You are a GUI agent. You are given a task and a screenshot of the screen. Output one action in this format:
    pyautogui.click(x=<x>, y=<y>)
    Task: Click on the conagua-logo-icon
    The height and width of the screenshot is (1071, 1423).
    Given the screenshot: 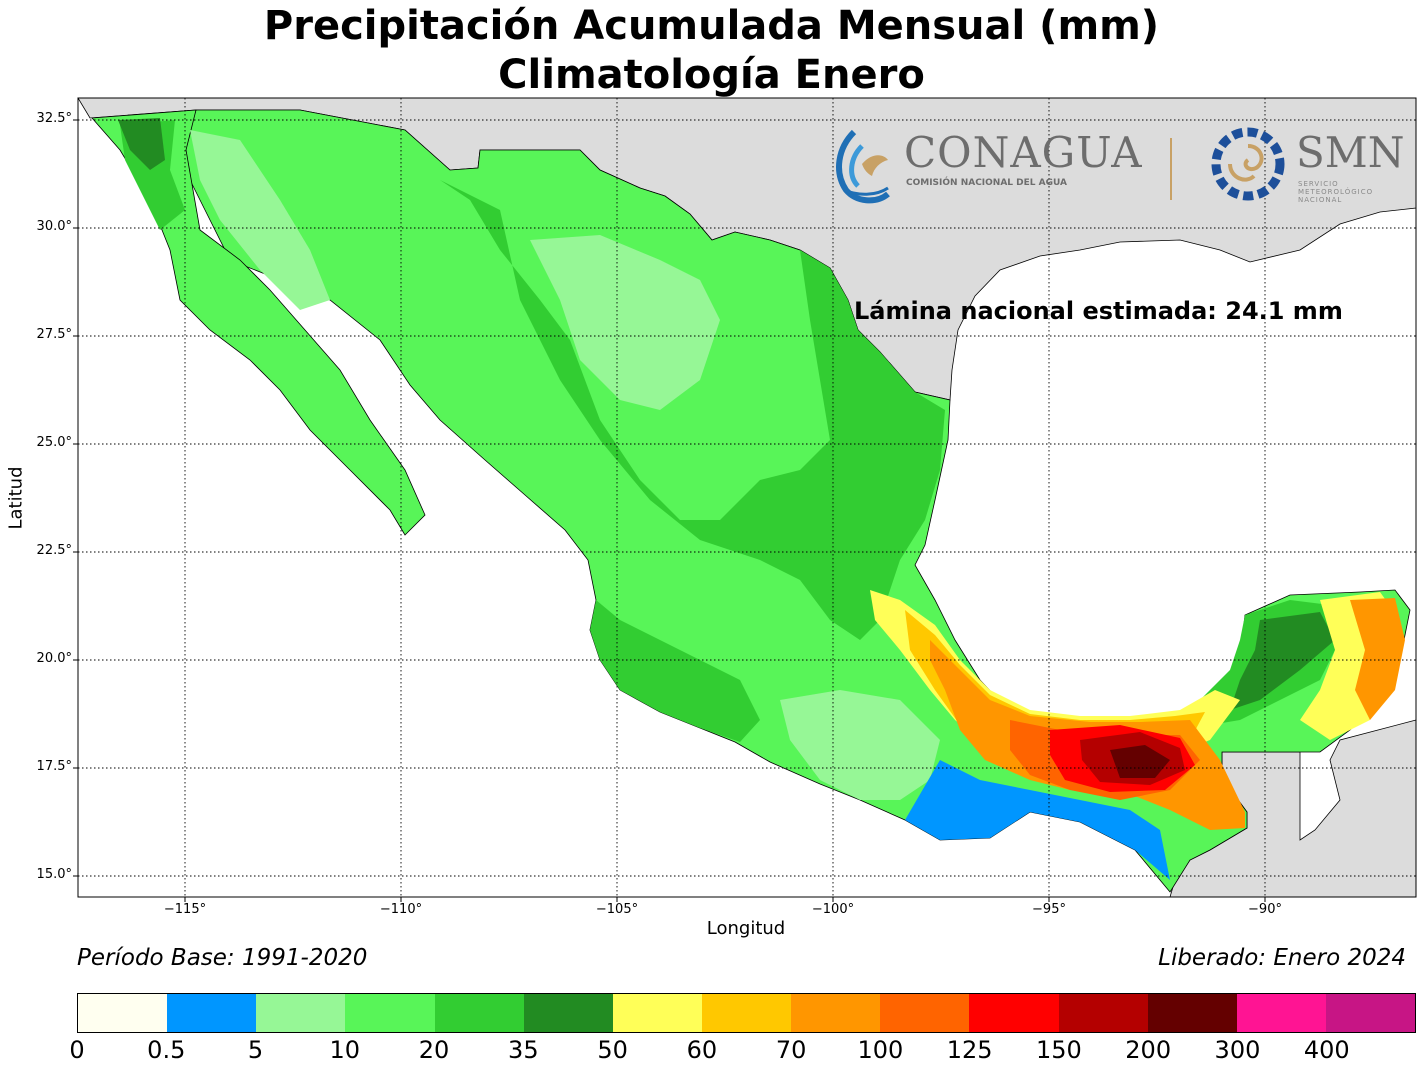 What is the action you would take?
    pyautogui.click(x=863, y=166)
    